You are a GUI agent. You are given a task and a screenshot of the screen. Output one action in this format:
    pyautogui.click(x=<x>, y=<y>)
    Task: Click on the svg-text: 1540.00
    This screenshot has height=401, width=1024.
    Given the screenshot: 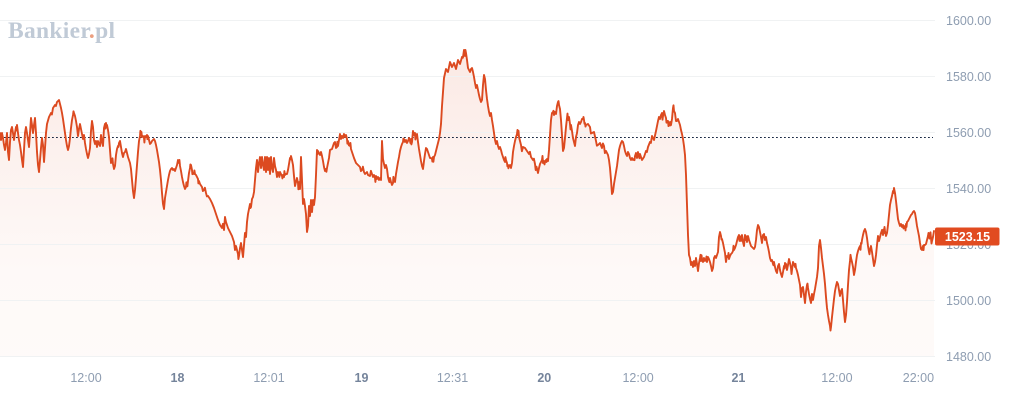 What is the action you would take?
    pyautogui.click(x=968, y=189)
    